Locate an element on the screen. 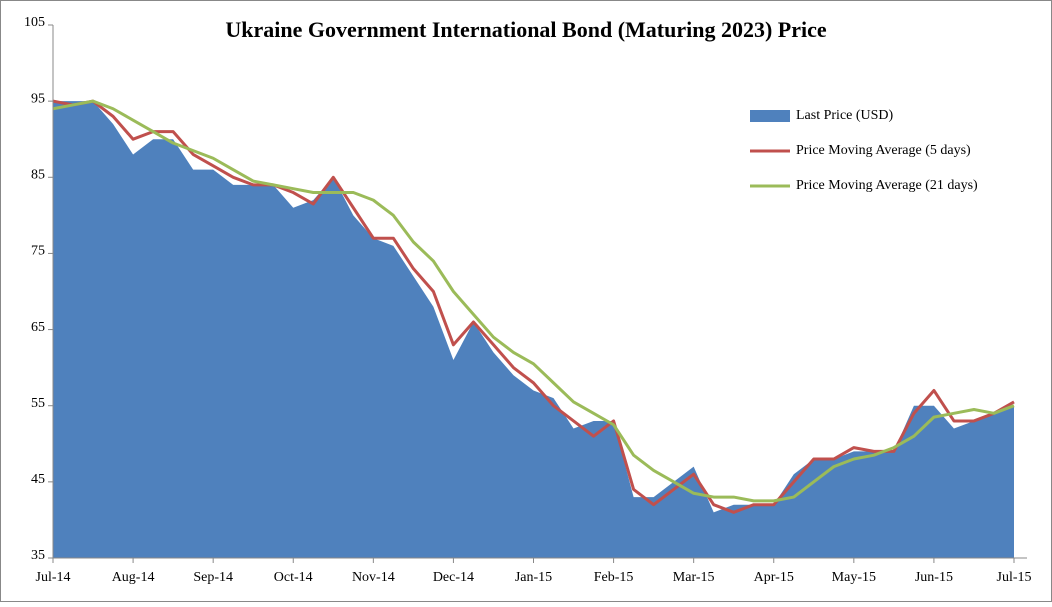 This screenshot has height=607, width=1052. y-tick-label: 105 is located at coordinates (34, 22).